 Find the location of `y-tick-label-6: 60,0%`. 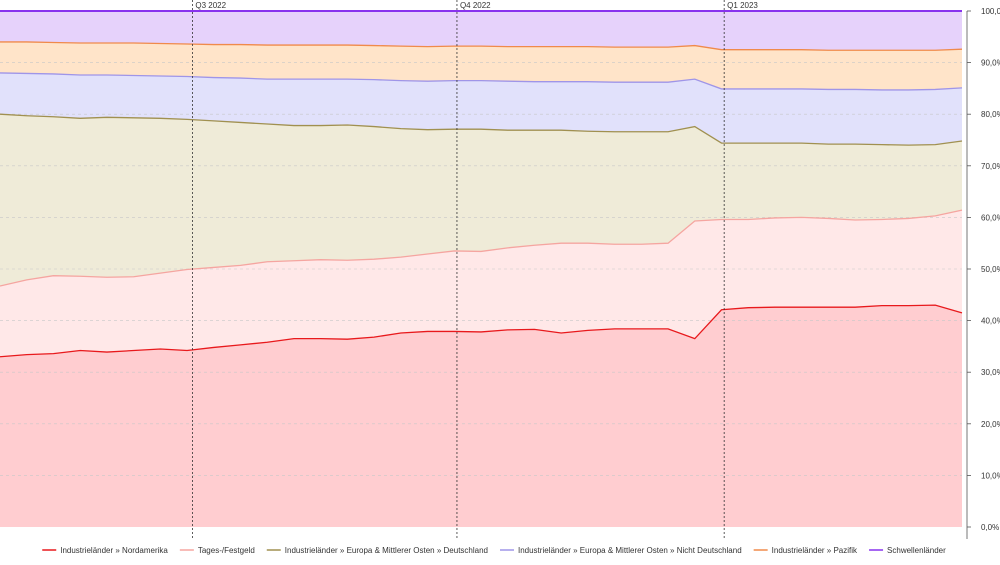

y-tick-label-6: 60,0% is located at coordinates (990, 217).